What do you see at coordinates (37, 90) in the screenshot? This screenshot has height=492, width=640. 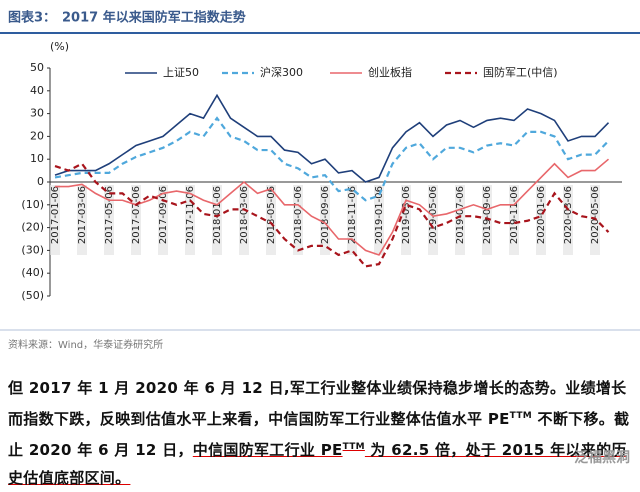 I see `y-tick-label: 40` at bounding box center [37, 90].